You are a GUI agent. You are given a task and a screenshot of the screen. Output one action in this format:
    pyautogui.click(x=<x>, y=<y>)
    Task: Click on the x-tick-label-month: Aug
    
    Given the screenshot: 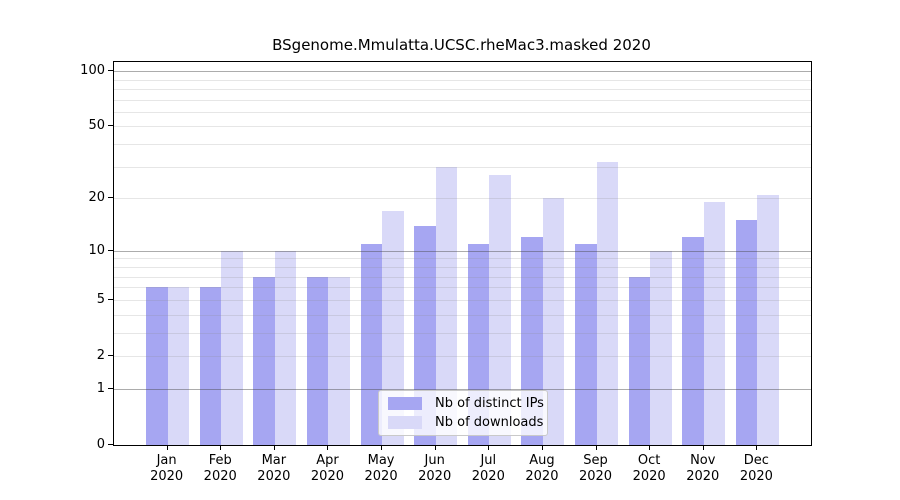 What is the action you would take?
    pyautogui.click(x=542, y=460)
    